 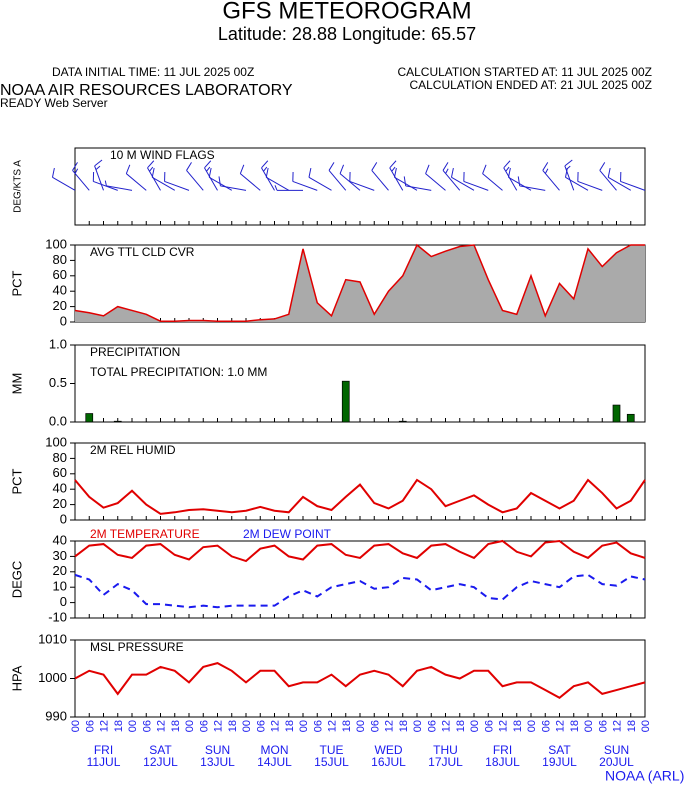 I want to click on y-tick-label: 0.0, so click(x=58, y=420).